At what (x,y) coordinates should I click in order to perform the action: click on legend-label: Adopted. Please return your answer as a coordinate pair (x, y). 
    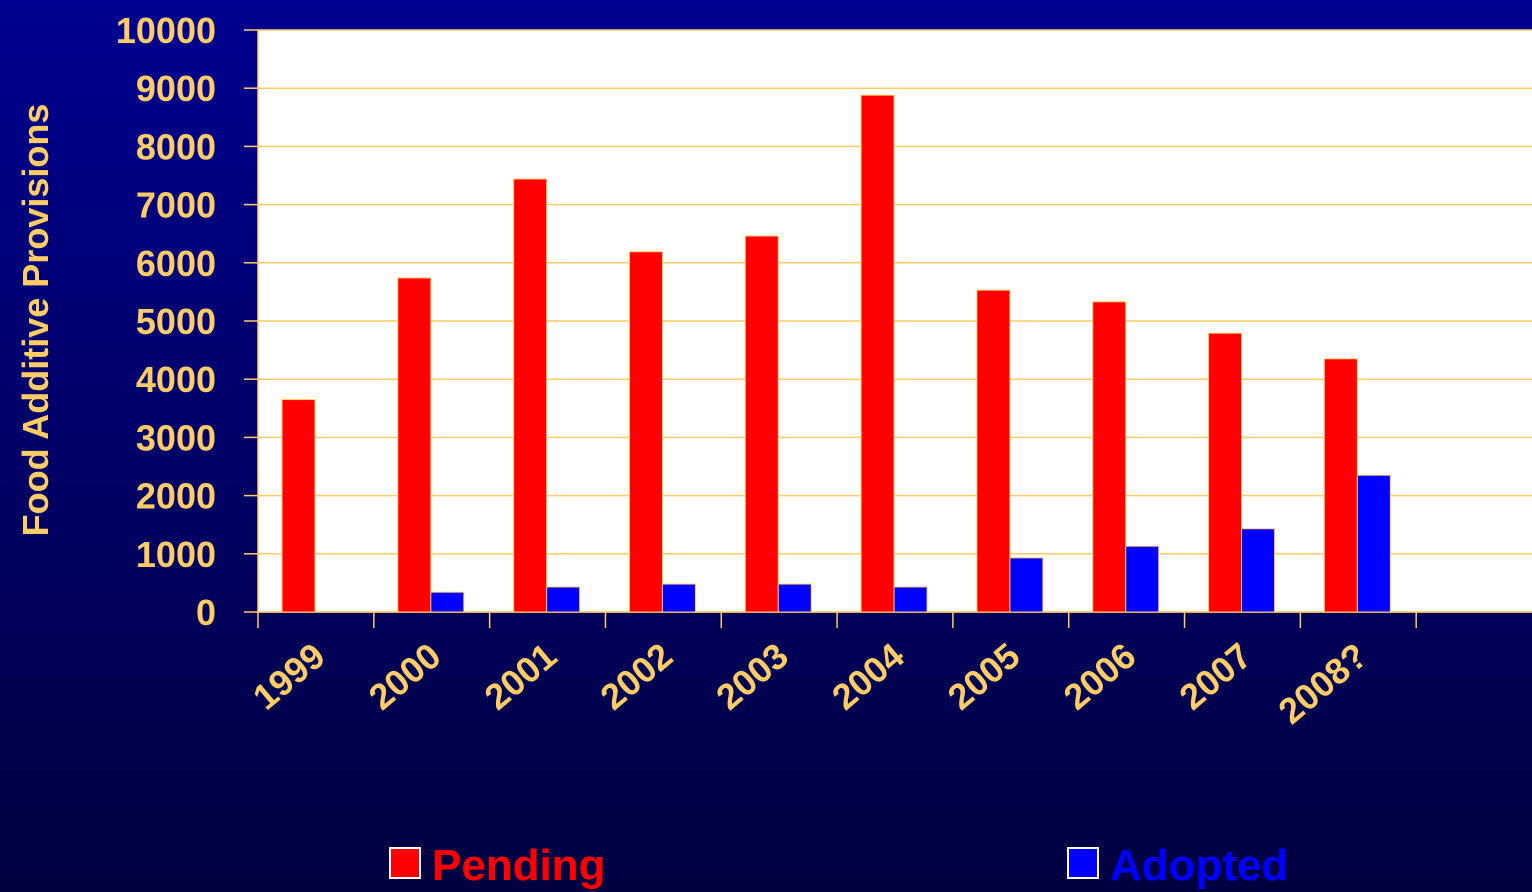
    Looking at the image, I should click on (1199, 865).